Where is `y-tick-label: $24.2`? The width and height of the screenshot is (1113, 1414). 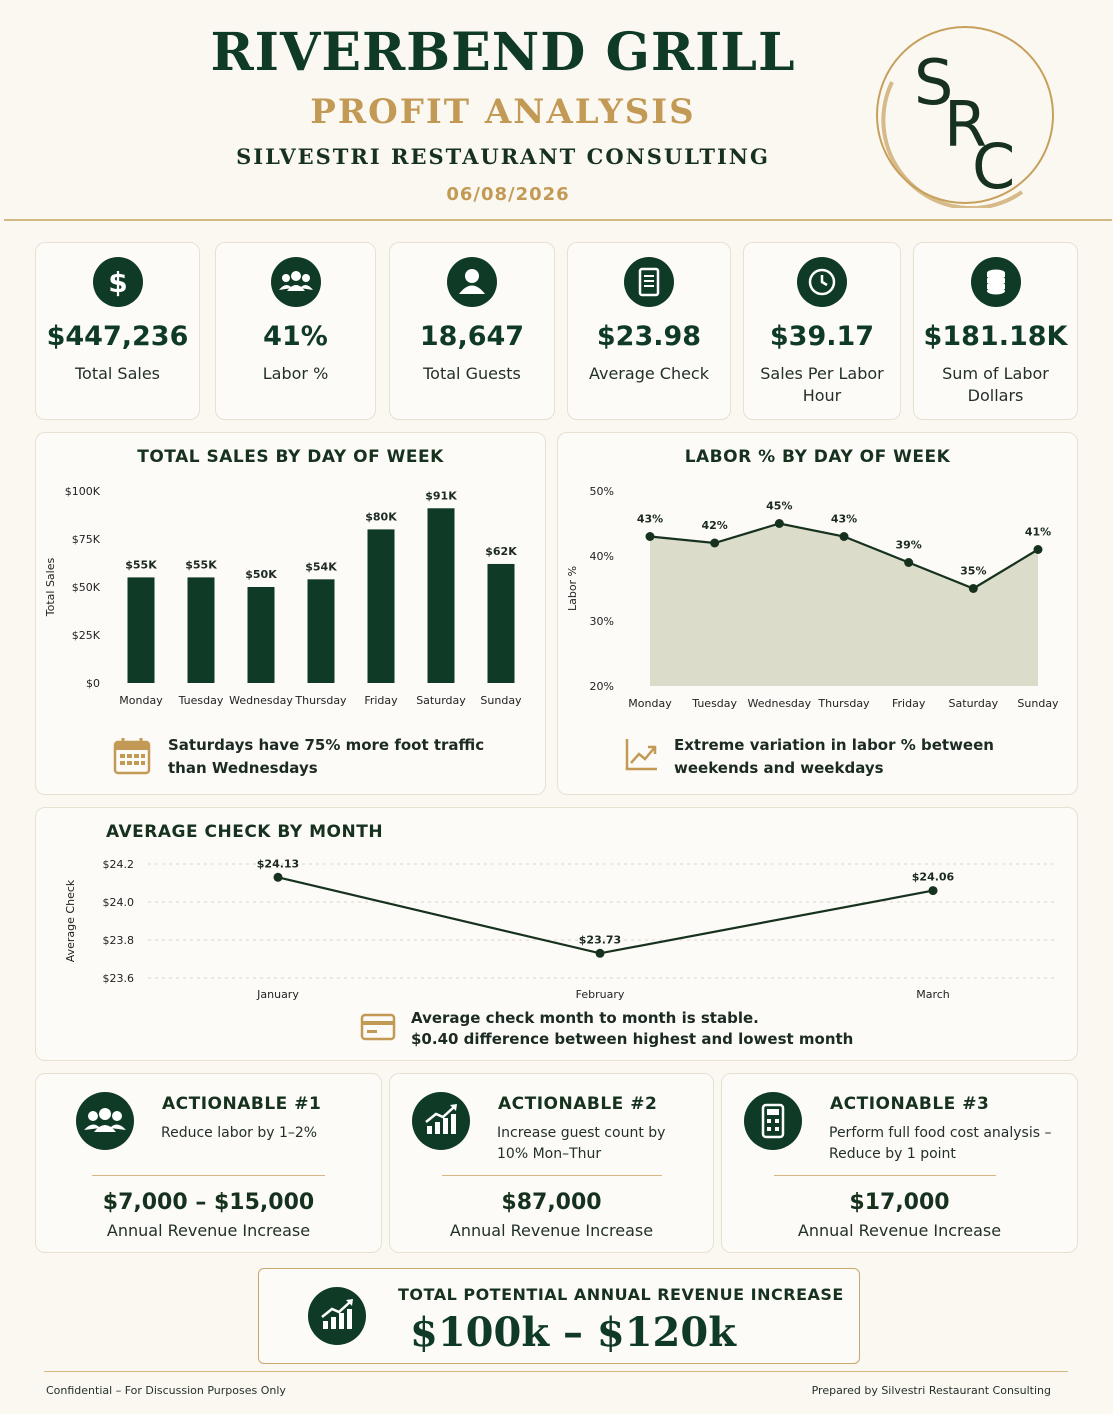
y-tick-label: $24.2 is located at coordinates (119, 864).